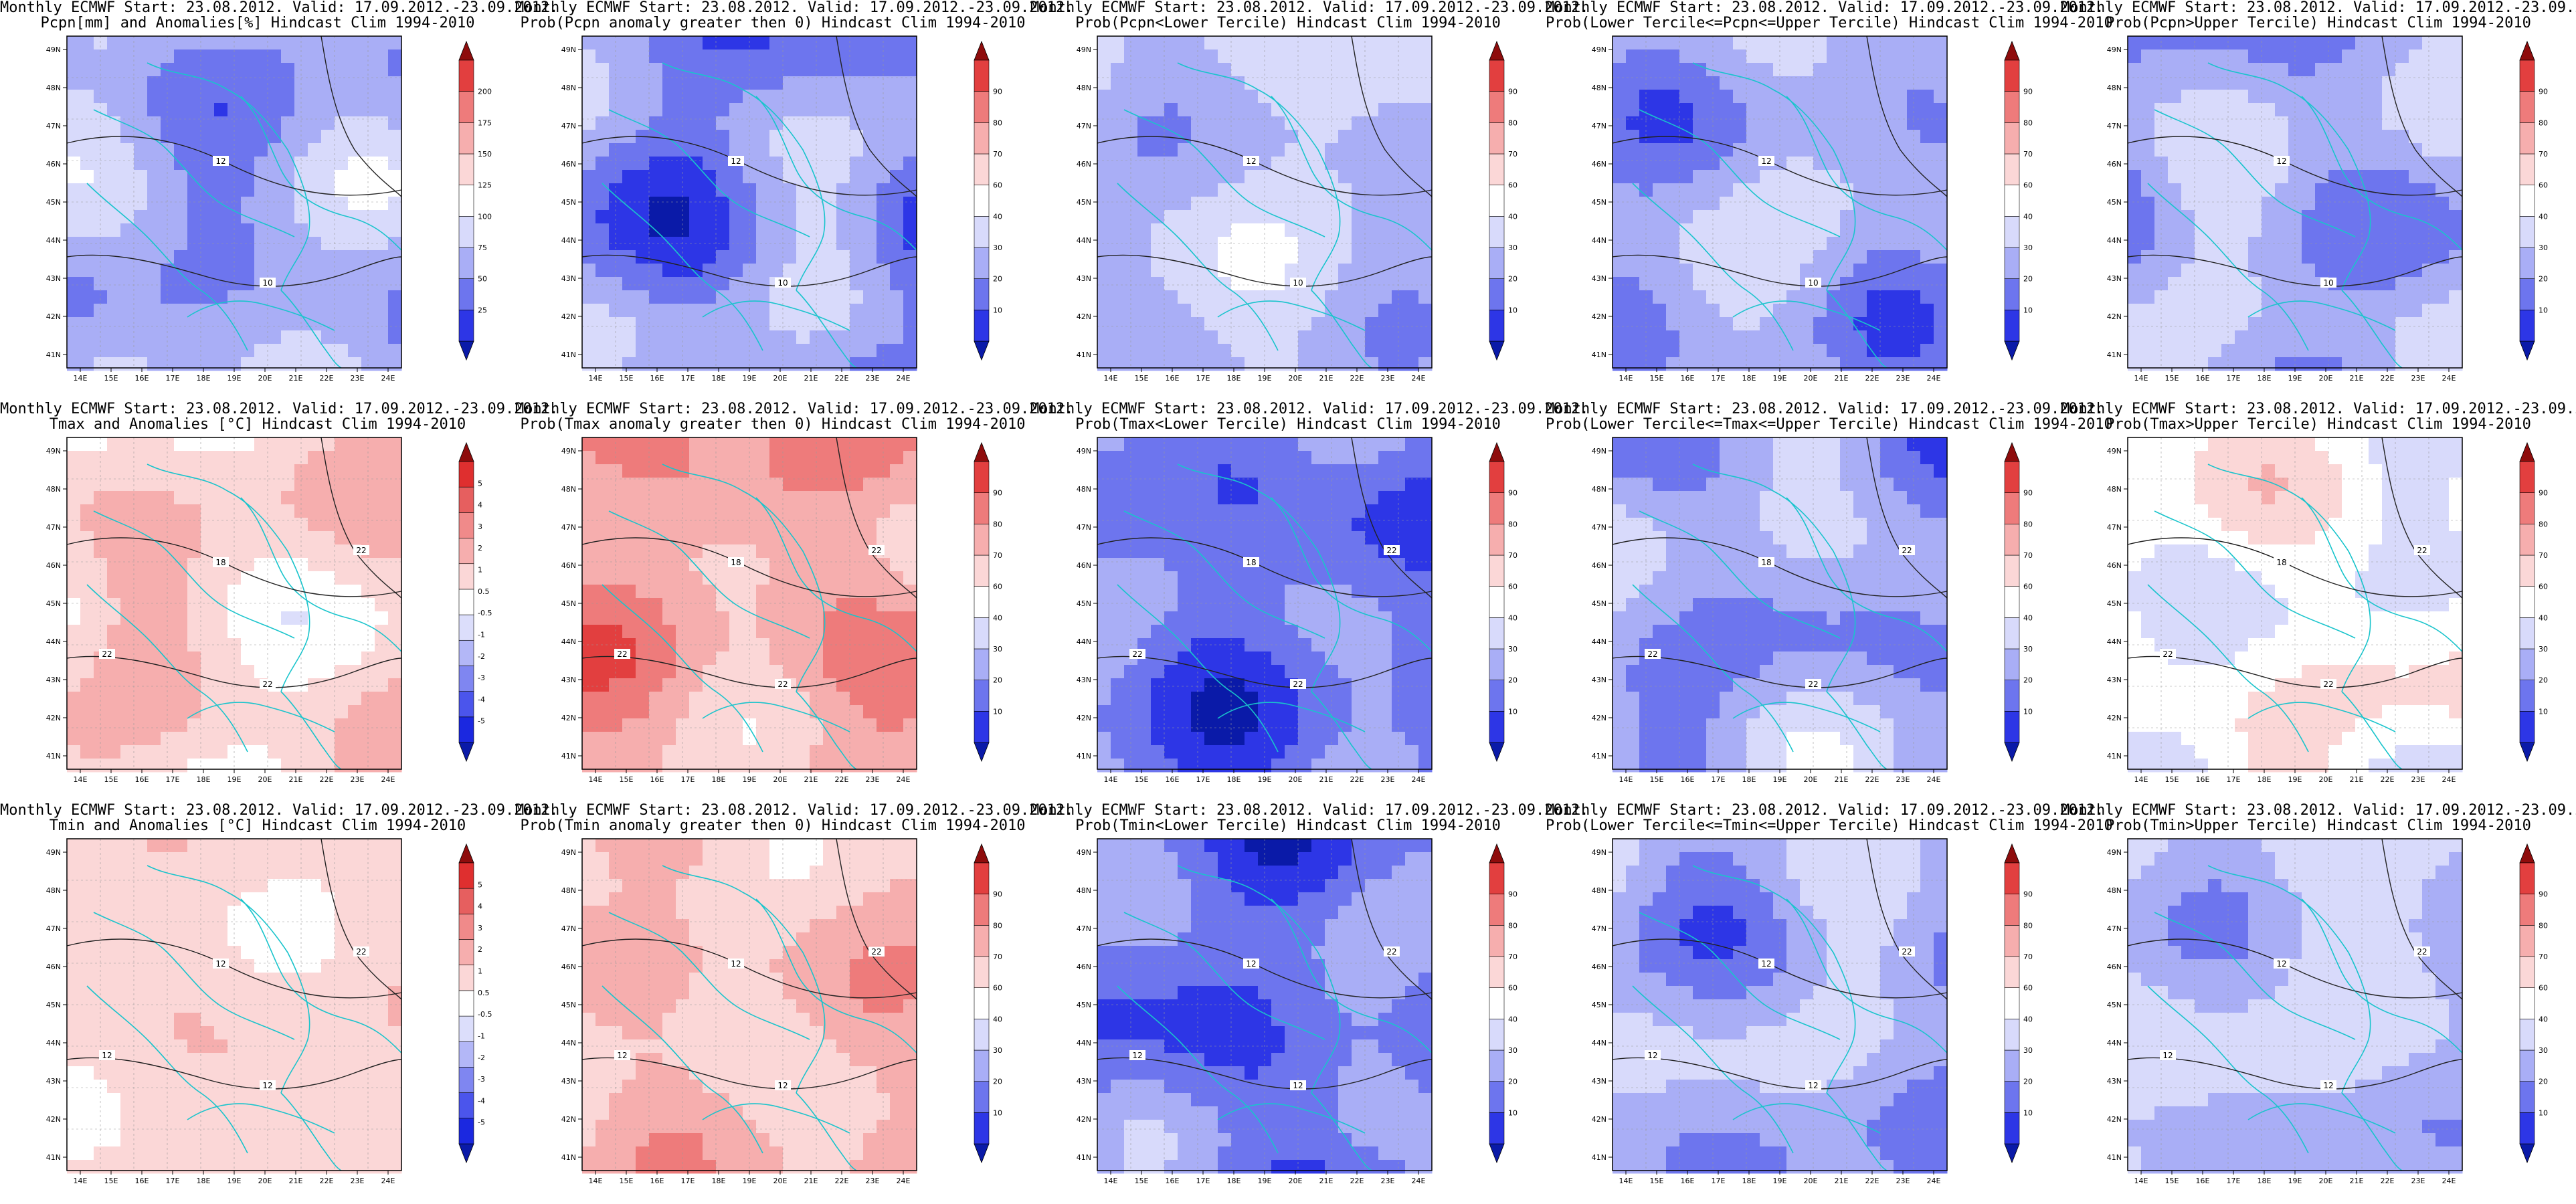 This screenshot has height=1204, width=2576. What do you see at coordinates (776, 315) in the screenshot?
I see `border-line` at bounding box center [776, 315].